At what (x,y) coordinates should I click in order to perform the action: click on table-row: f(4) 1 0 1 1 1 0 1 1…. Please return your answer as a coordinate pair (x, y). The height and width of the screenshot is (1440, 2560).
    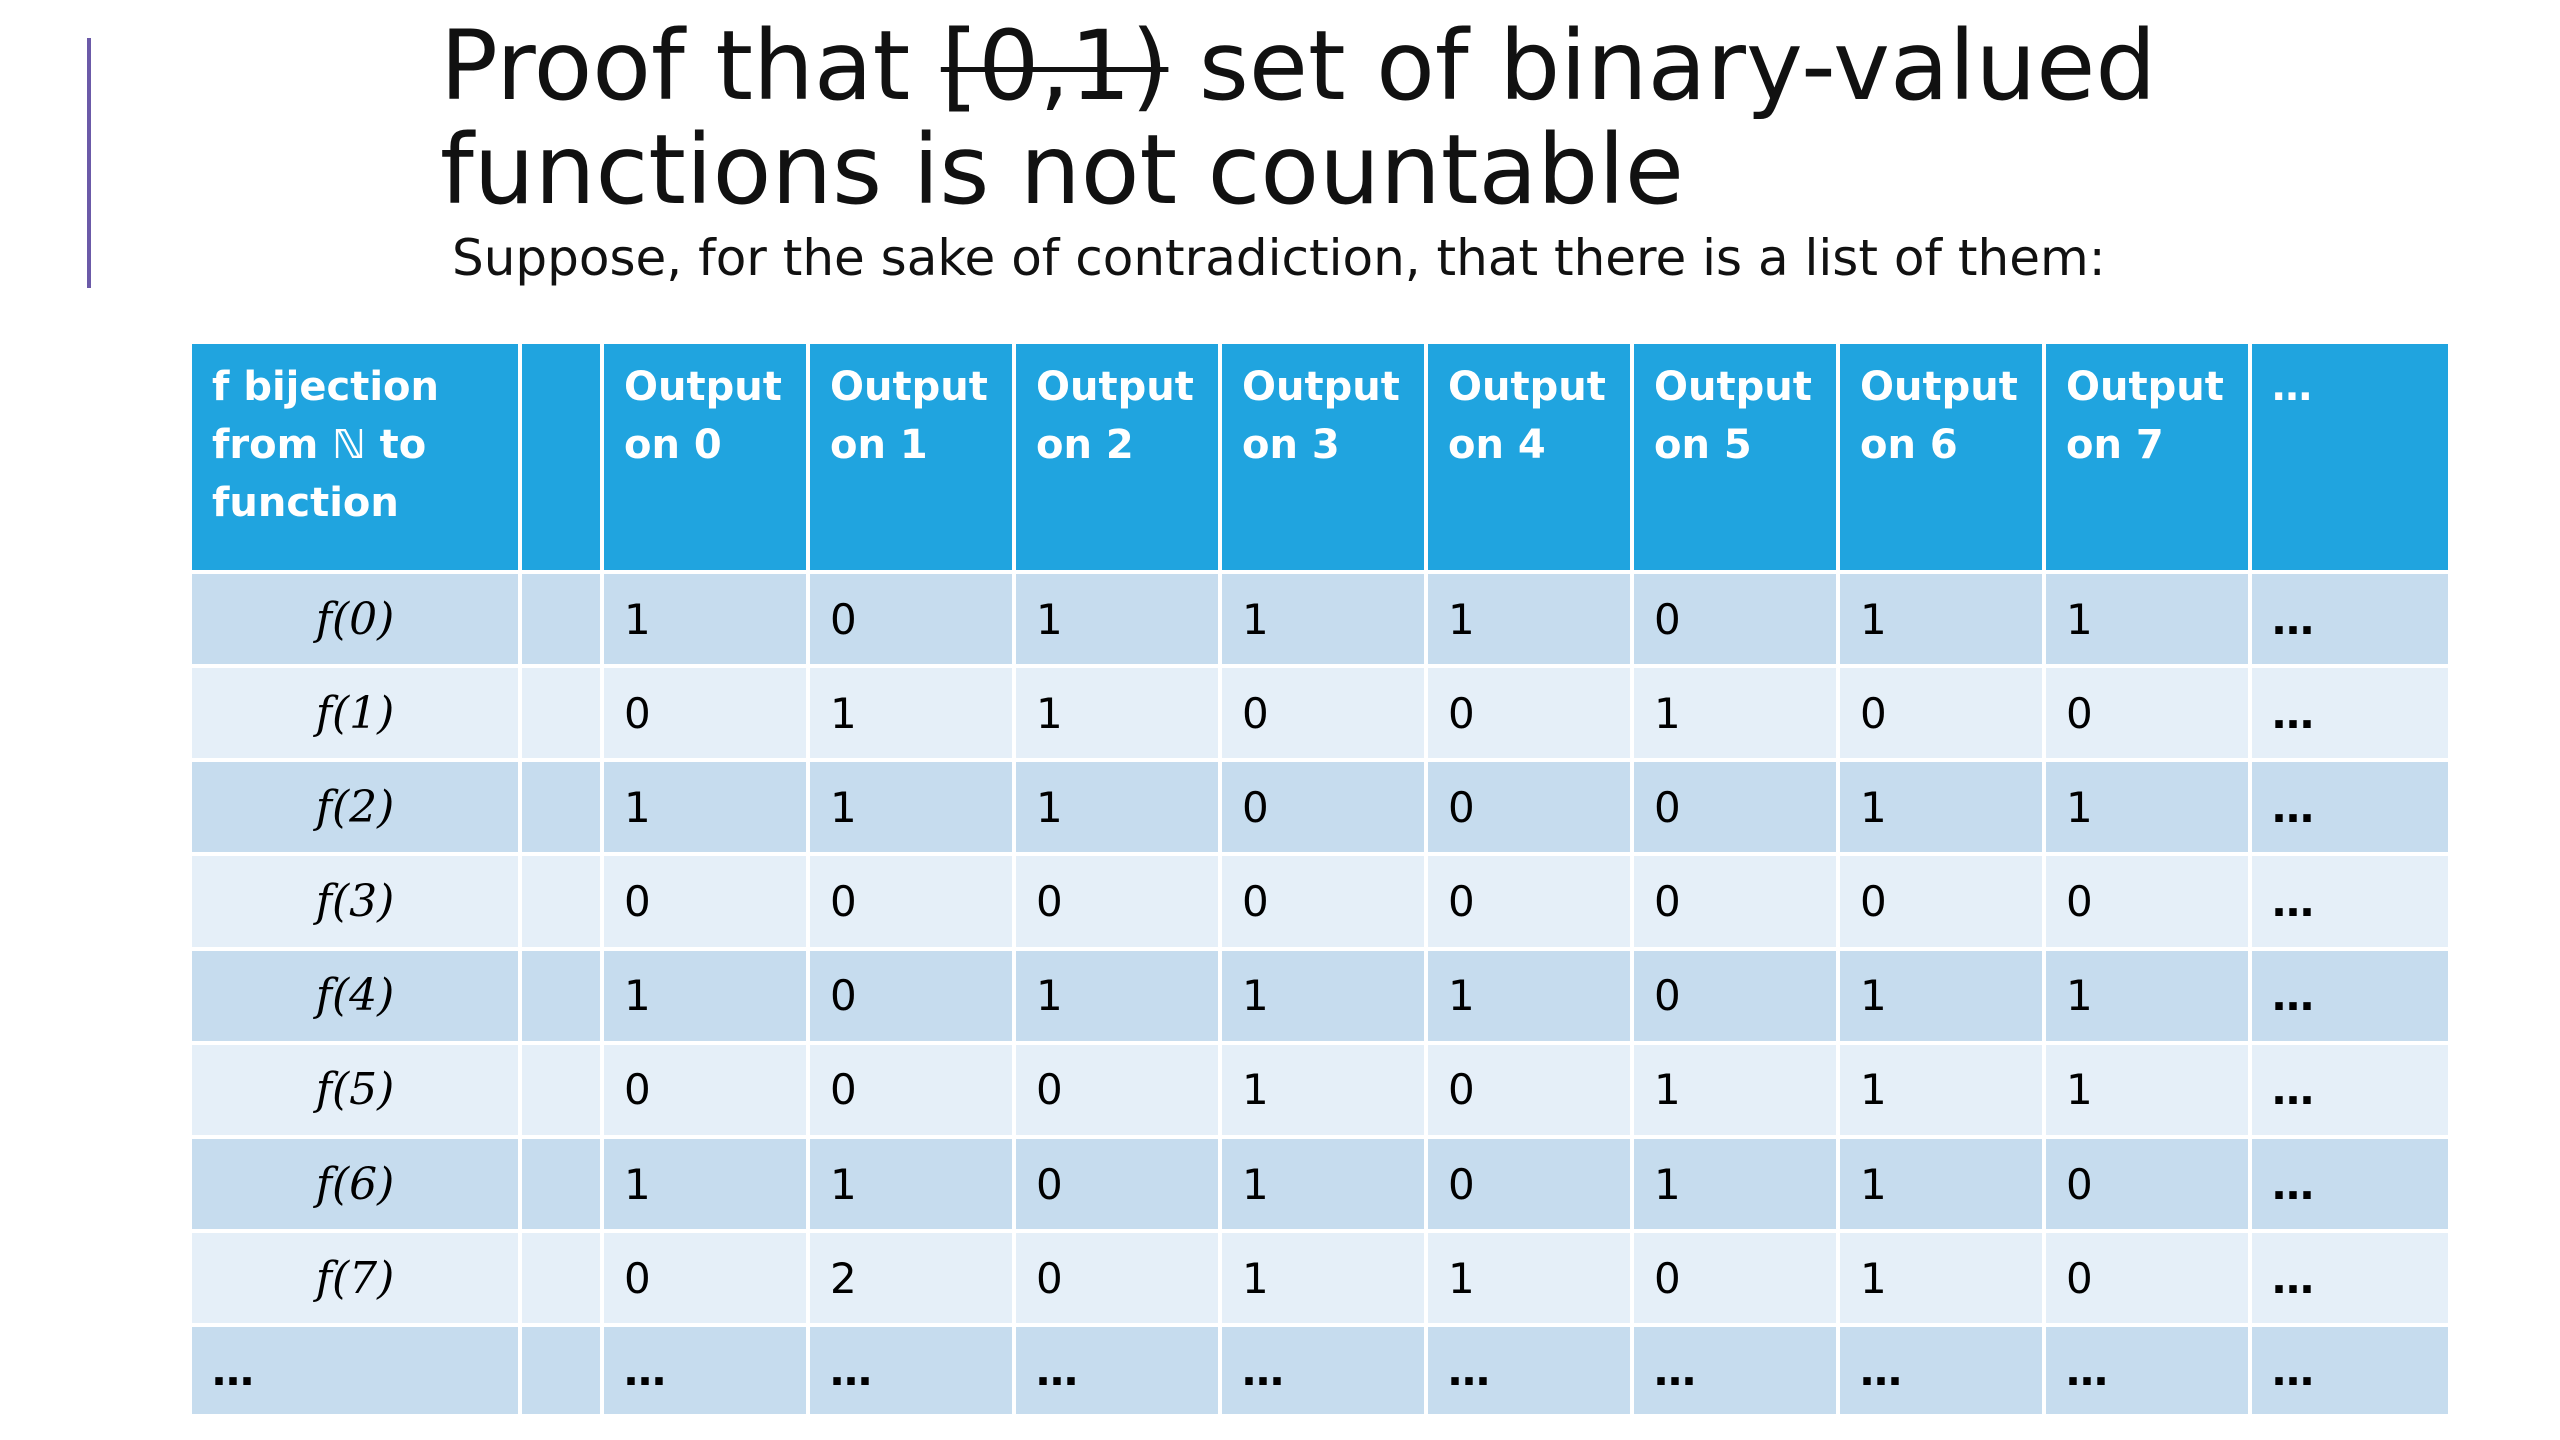
    Looking at the image, I should click on (1320, 995).